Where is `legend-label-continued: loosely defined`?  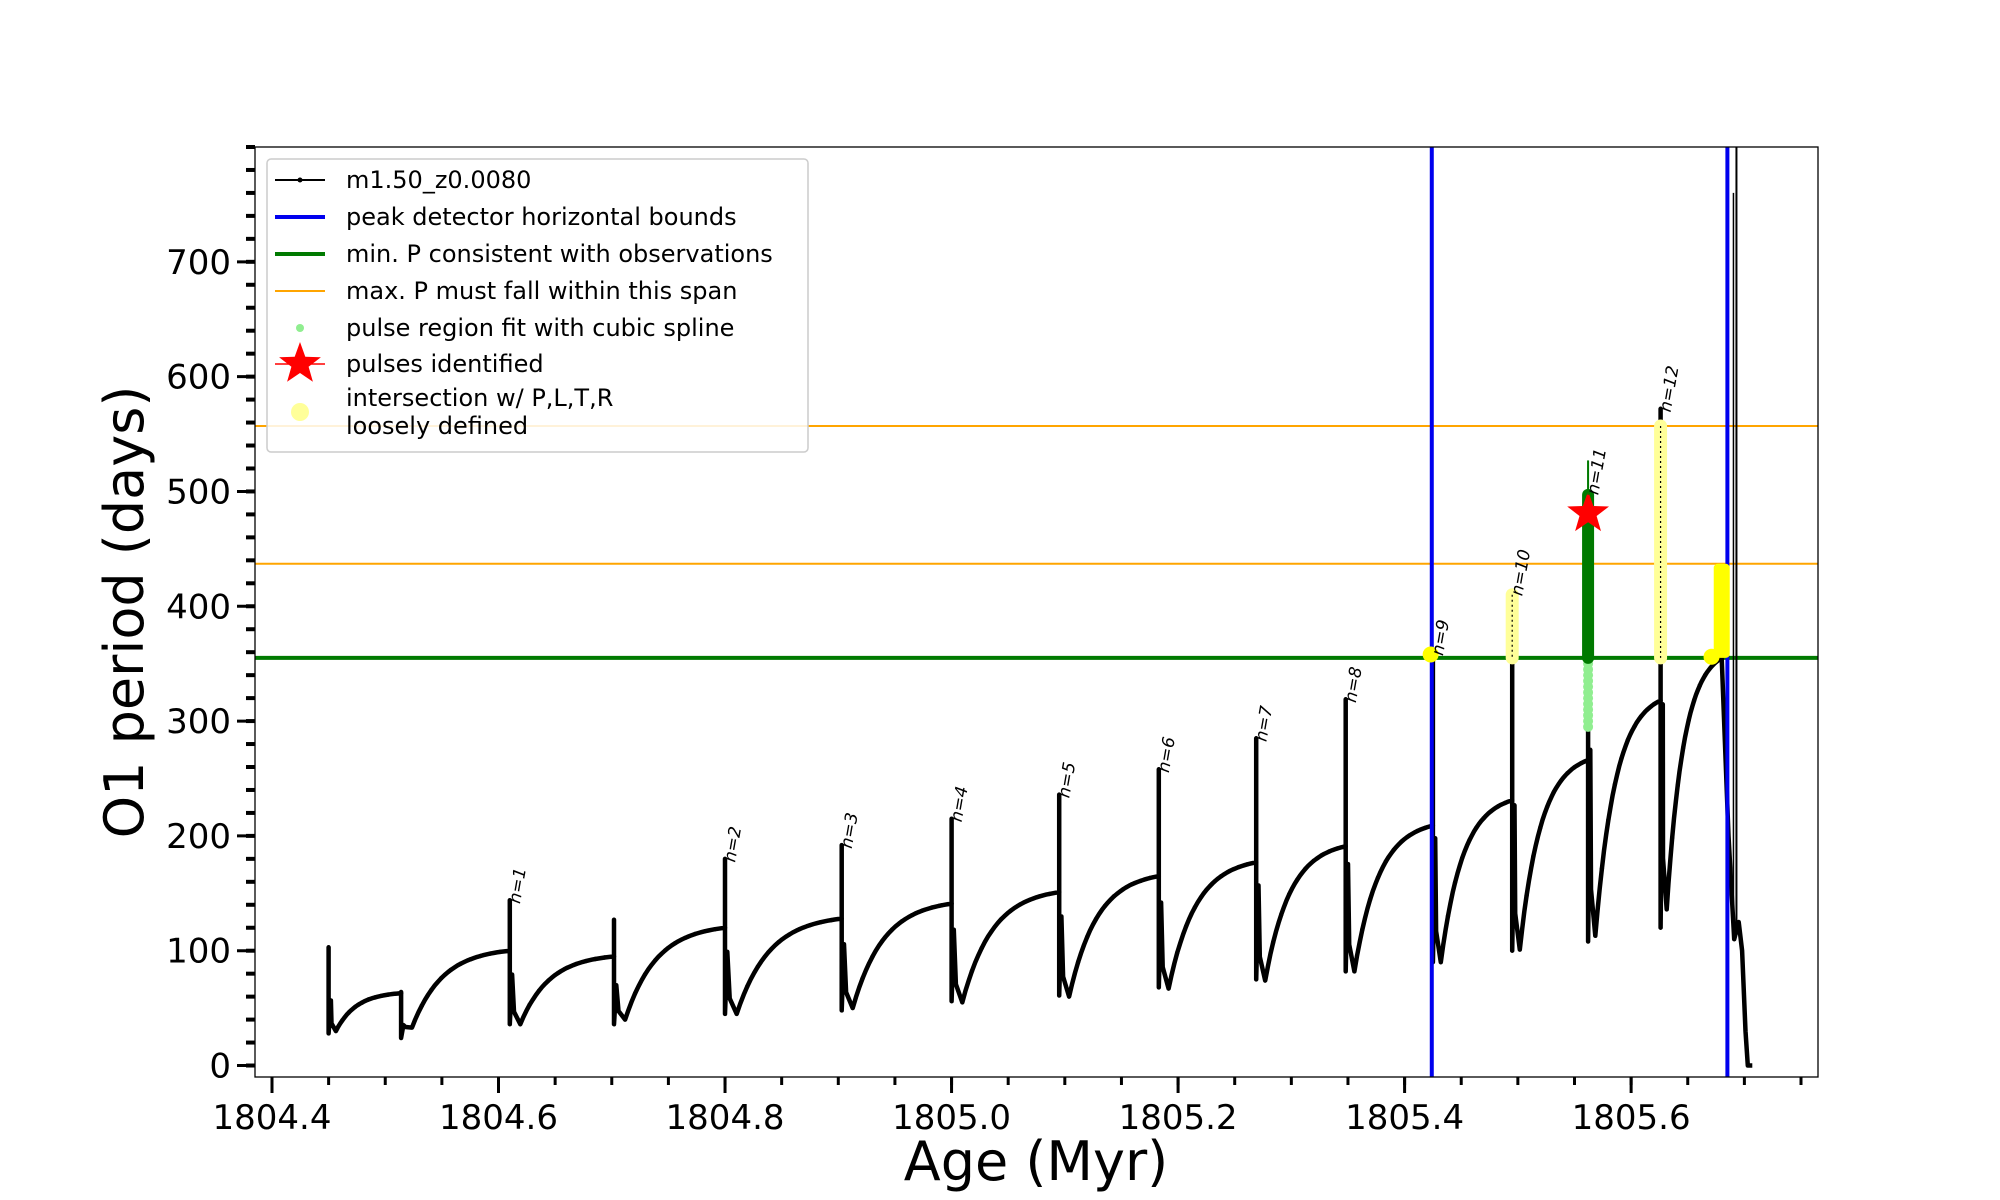
legend-label-continued: loosely defined is located at coordinates (437, 426).